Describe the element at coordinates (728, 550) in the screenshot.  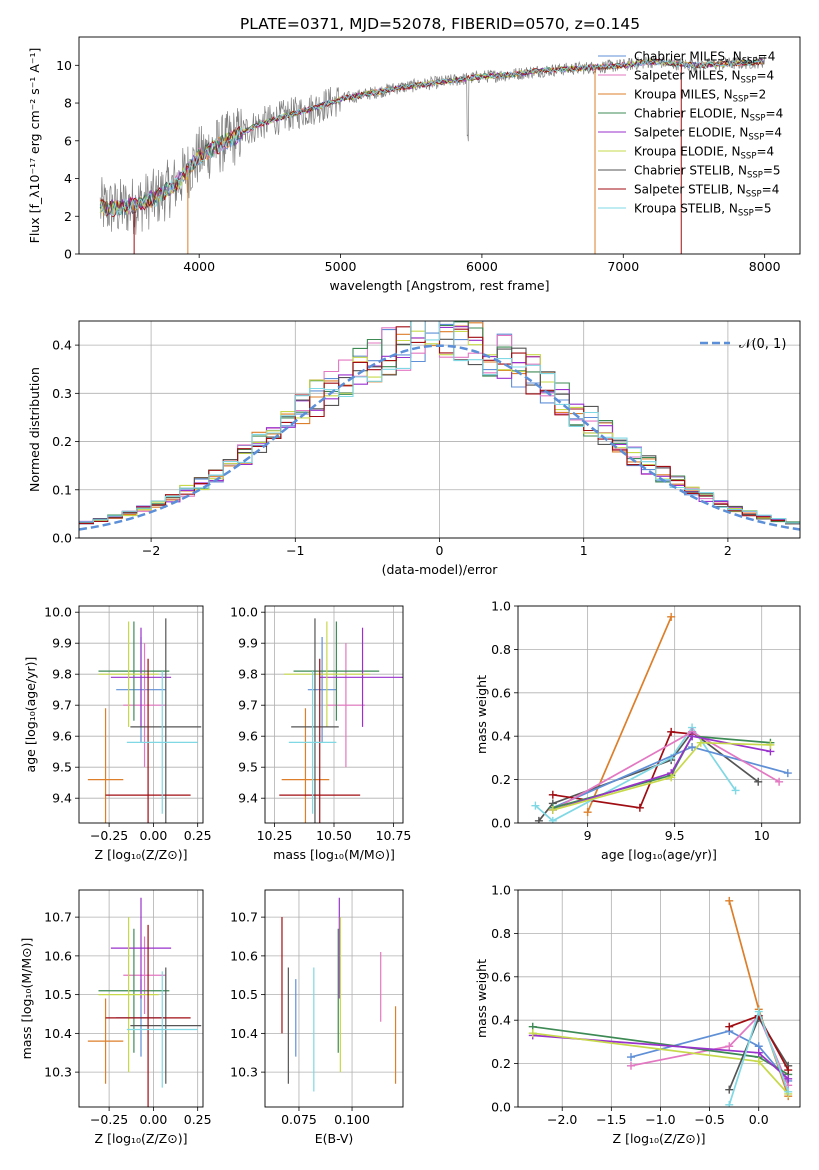
I see `x-tick-label: 2` at that location.